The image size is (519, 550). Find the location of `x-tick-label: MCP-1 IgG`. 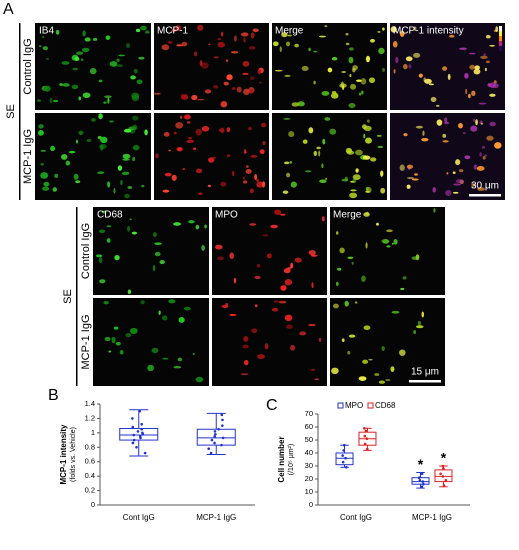

x-tick-label: MCP-1 IgG is located at coordinates (216, 517).